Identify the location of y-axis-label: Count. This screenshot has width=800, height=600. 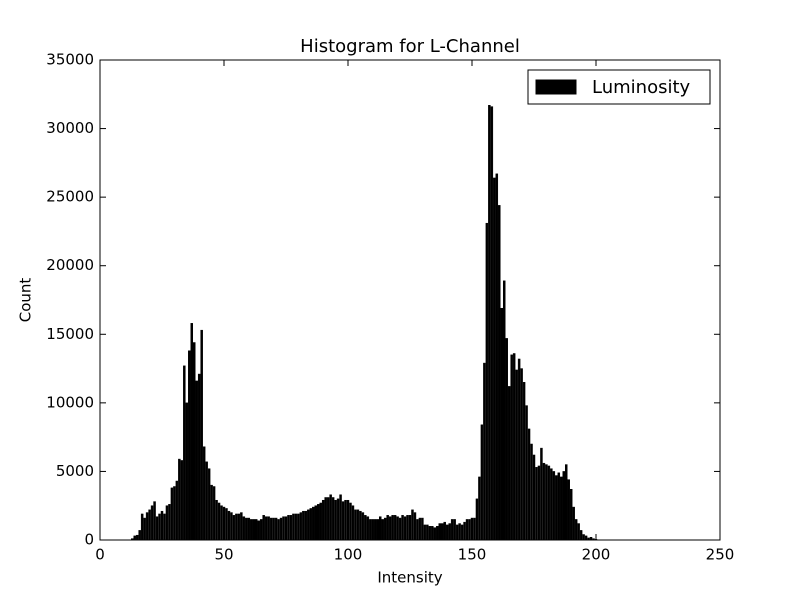
(26, 300).